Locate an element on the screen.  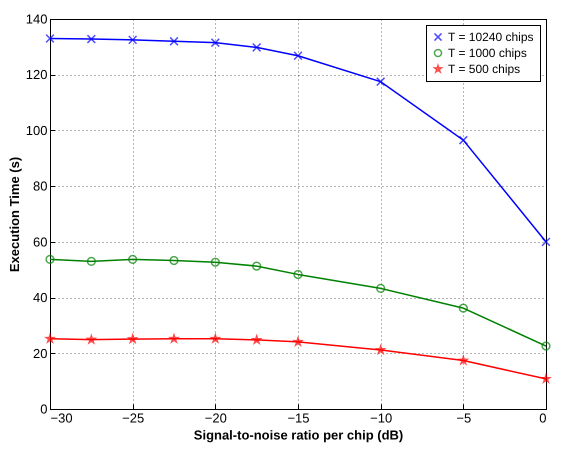
legend-label: T = 1000 chips is located at coordinates (487, 53).